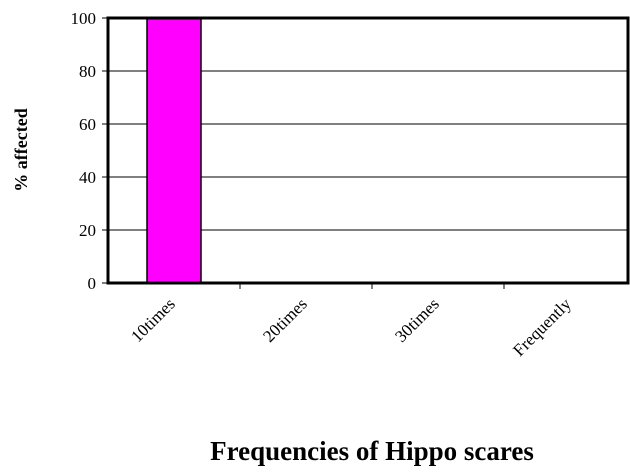  I want to click on y-tick-label: 40, so click(87, 177).